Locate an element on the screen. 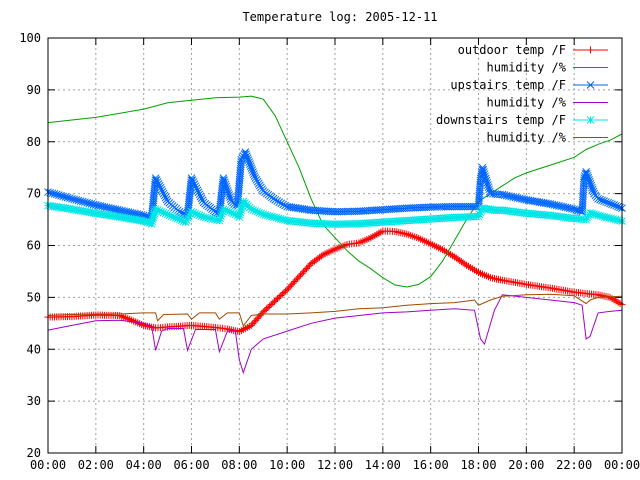  legend-label: downstairs temp /F is located at coordinates (501, 120).